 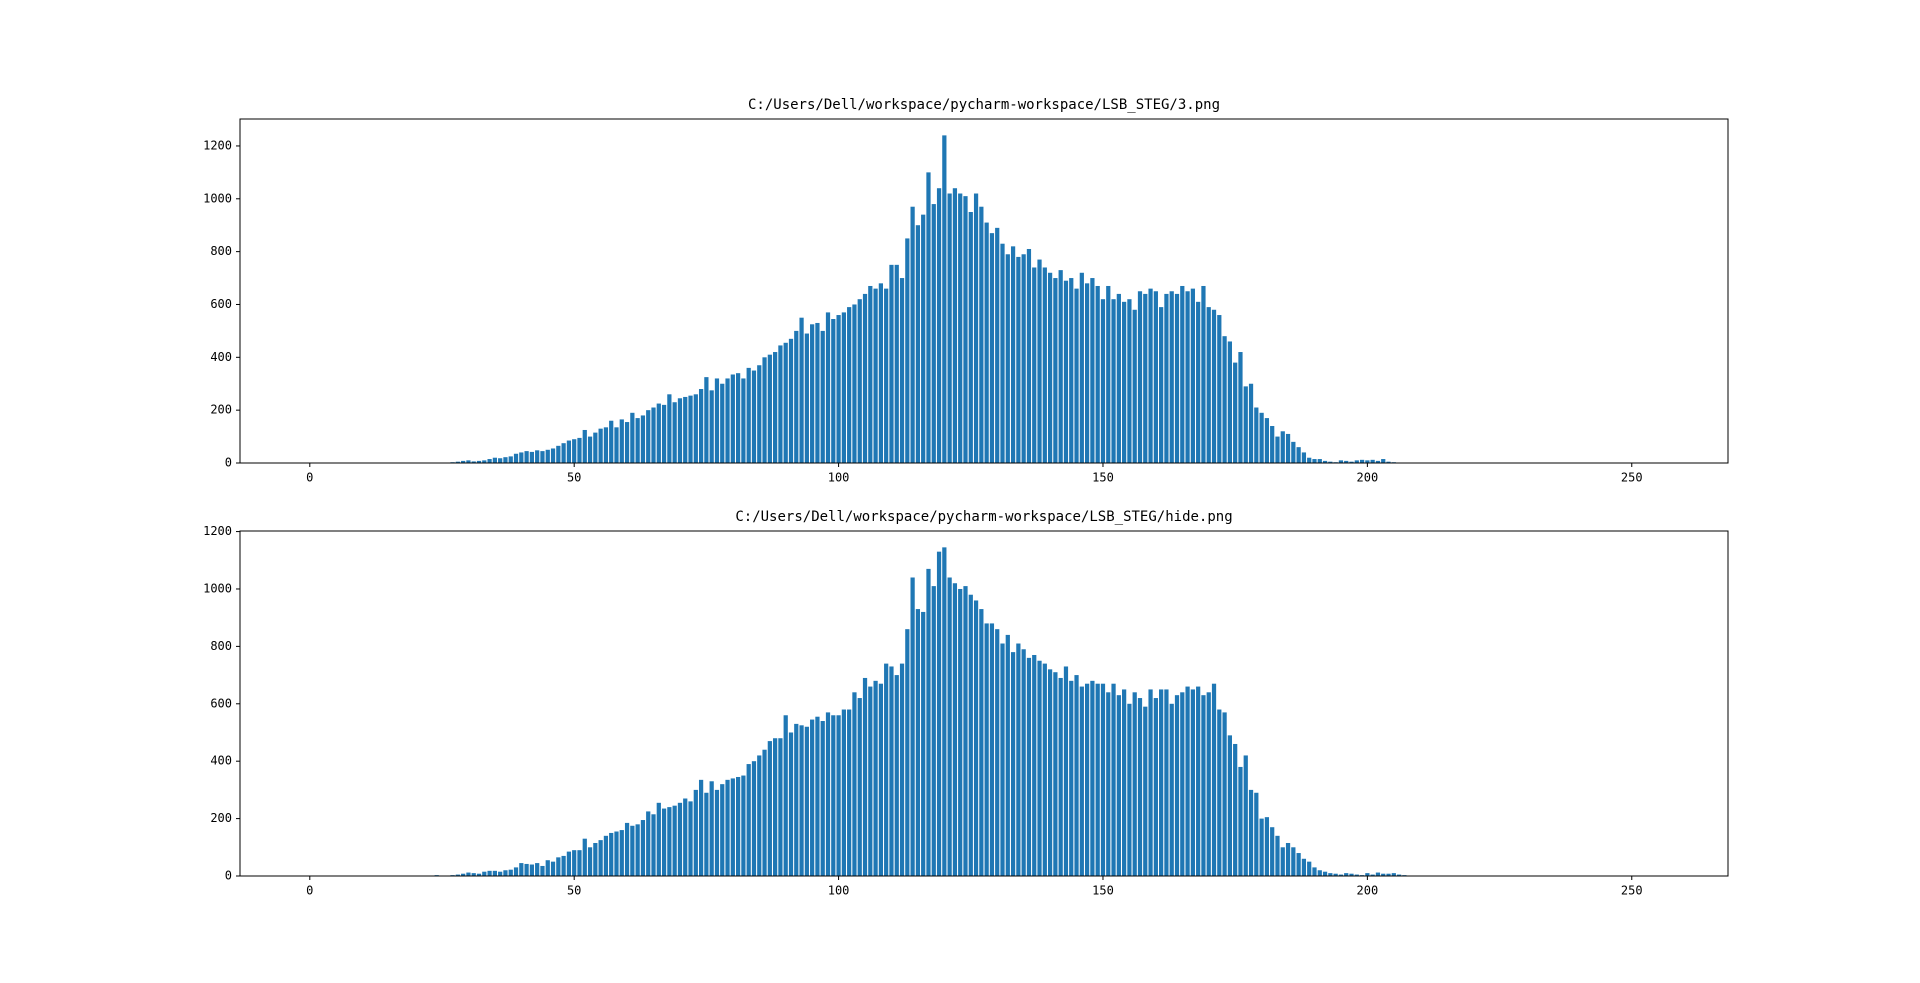 What do you see at coordinates (217, 145) in the screenshot?
I see `y-tick-label: 1200` at bounding box center [217, 145].